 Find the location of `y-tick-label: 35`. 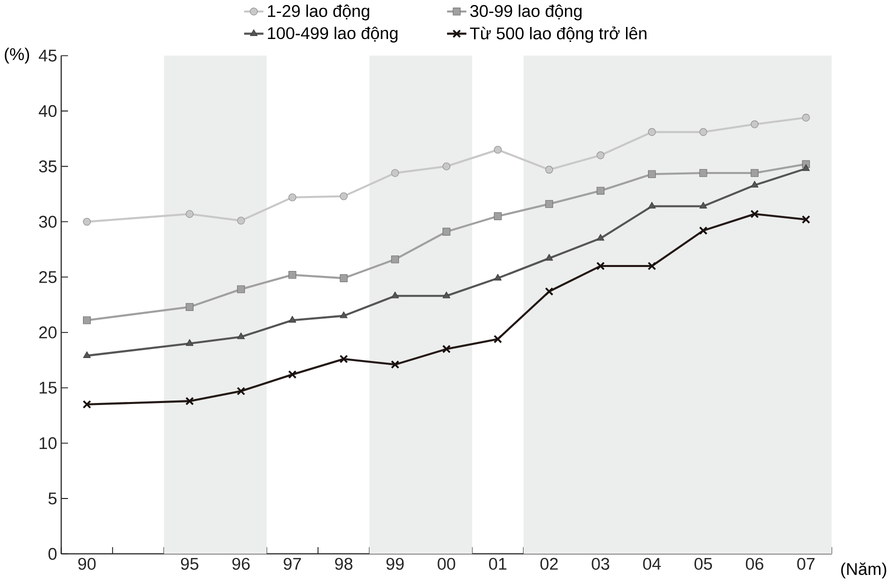

y-tick-label: 35 is located at coordinates (48, 166).